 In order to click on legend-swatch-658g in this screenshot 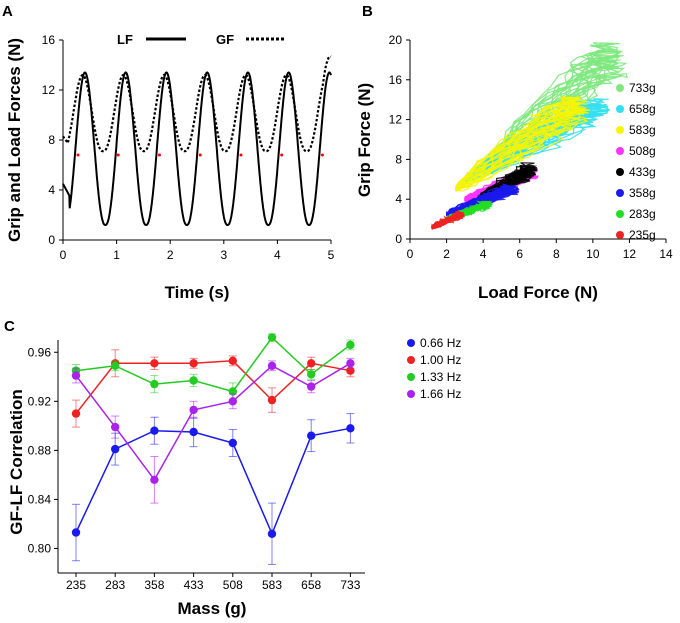, I will do `click(620, 109)`.